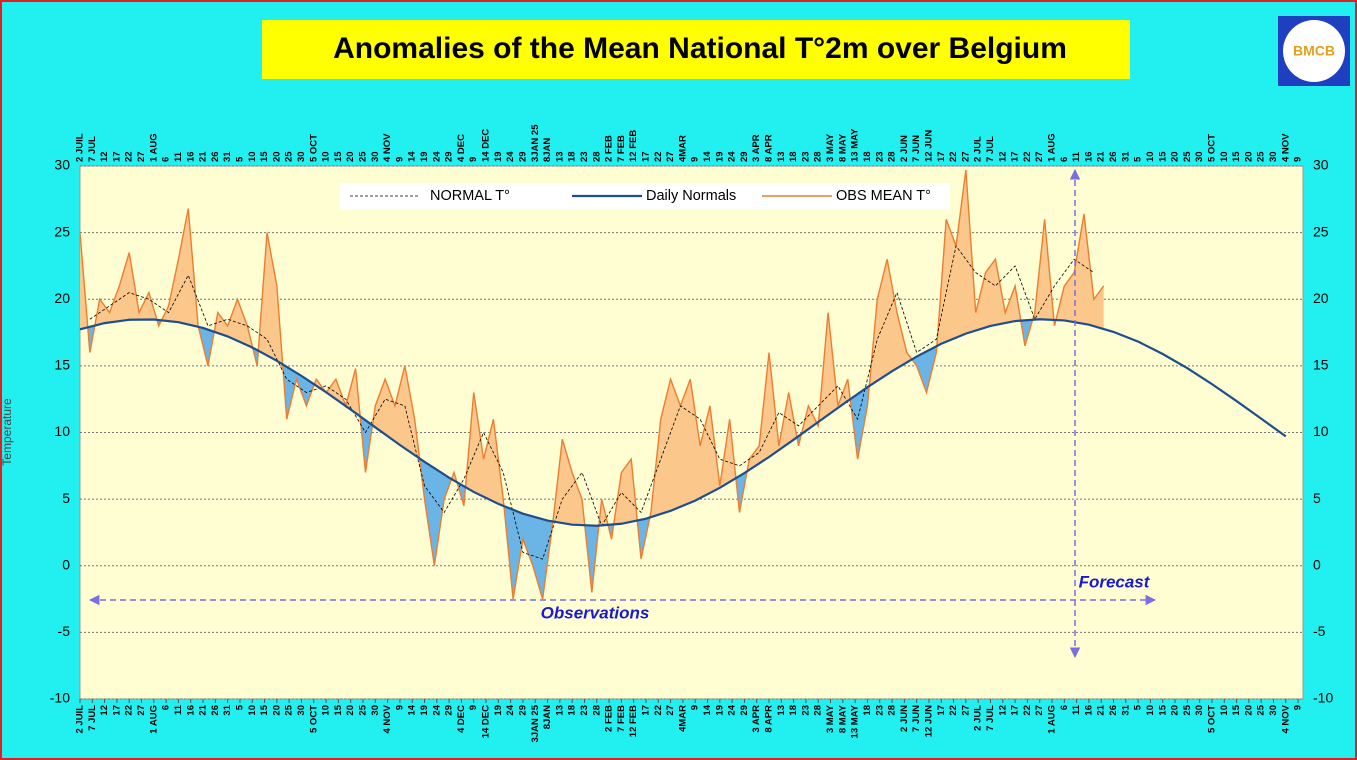 The image size is (1357, 760). What do you see at coordinates (769, 719) in the screenshot?
I see `x-tick-label-bottom: 8 APR` at bounding box center [769, 719].